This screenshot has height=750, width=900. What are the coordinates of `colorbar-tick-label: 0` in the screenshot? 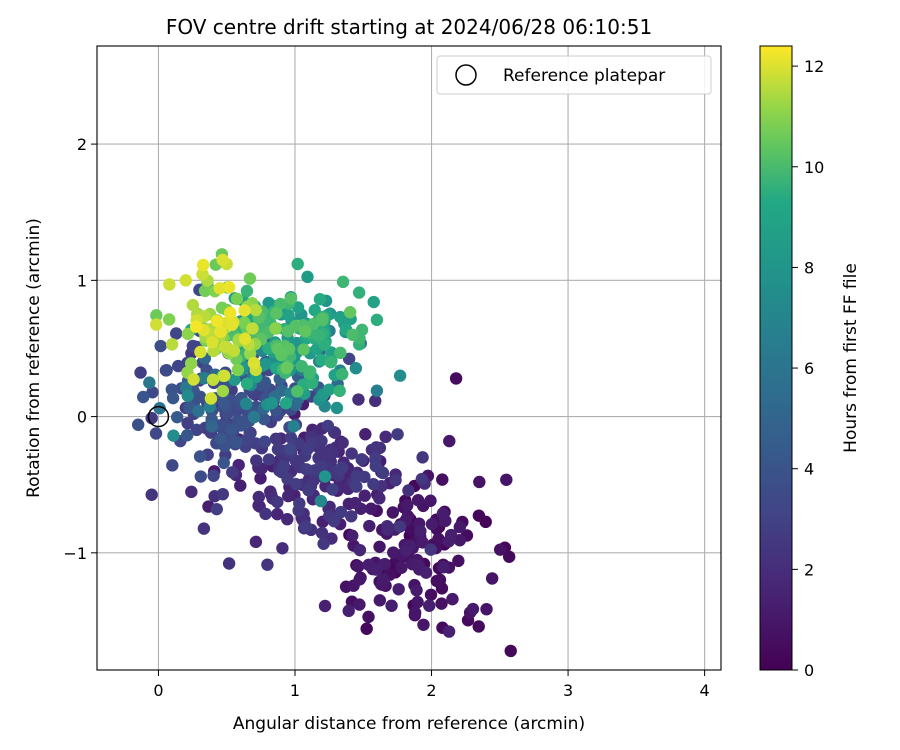 It's located at (809, 670).